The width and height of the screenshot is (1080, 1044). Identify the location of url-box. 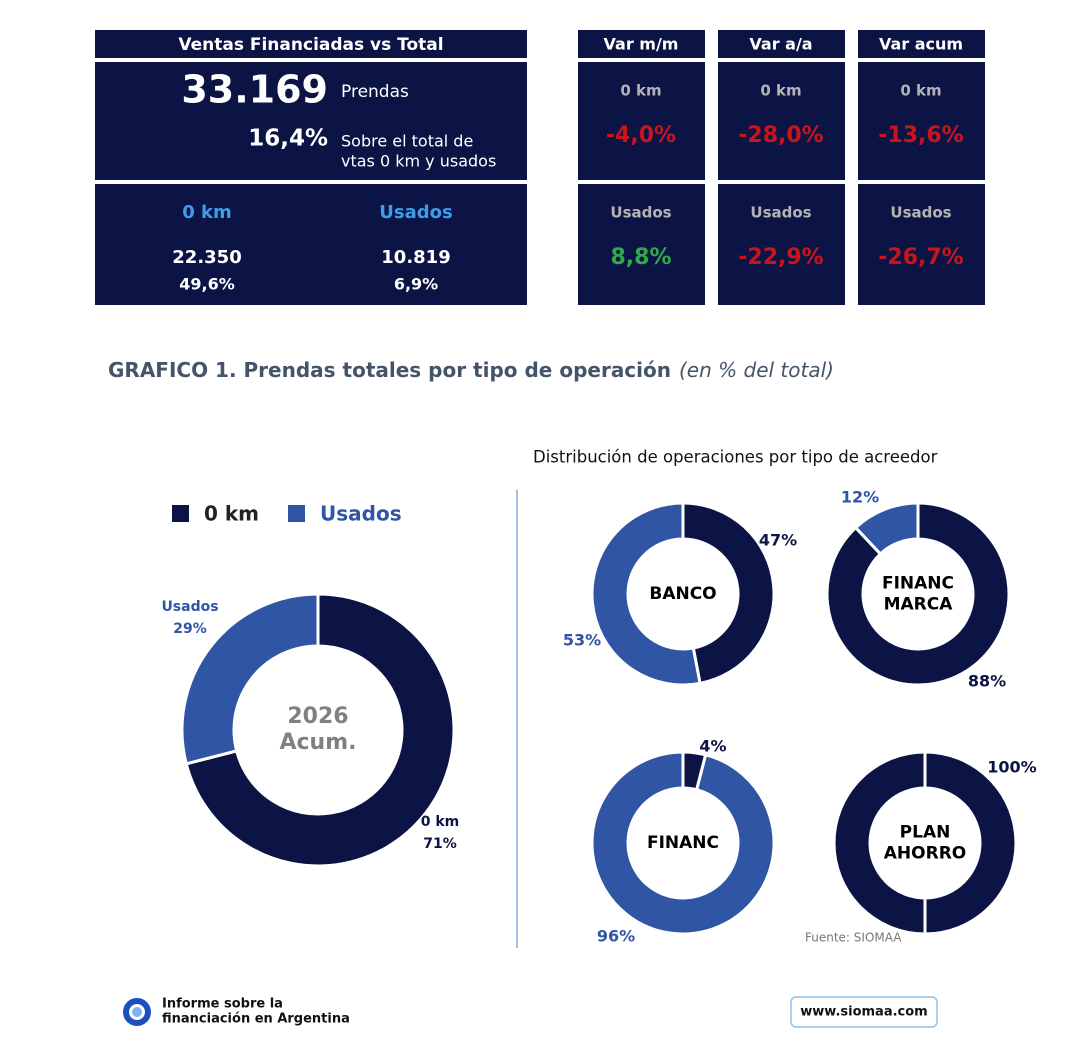
(864, 1012).